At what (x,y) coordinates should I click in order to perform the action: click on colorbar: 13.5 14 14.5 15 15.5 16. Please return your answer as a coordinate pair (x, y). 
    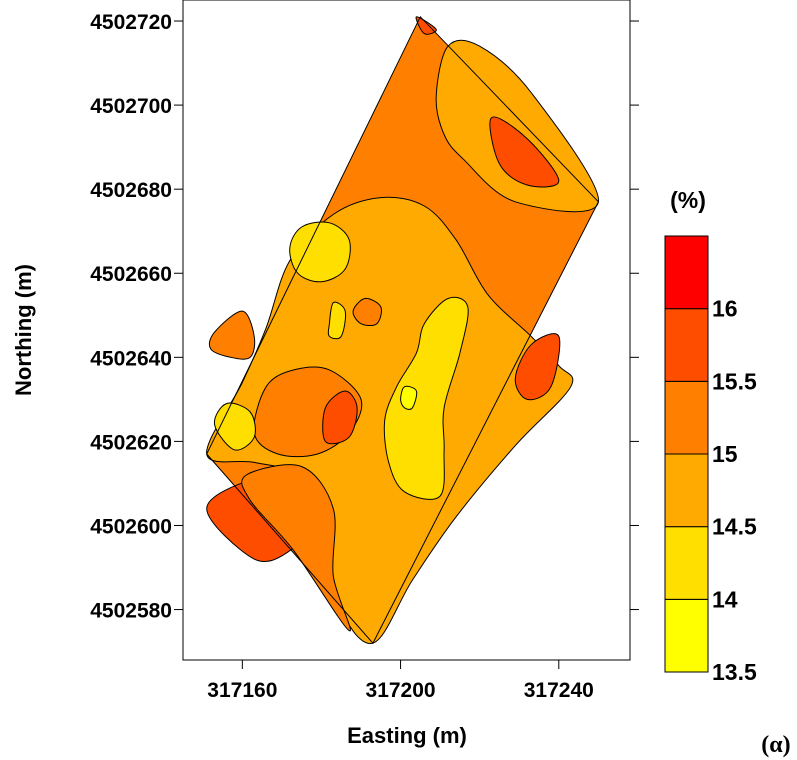
    Looking at the image, I should click on (710, 460).